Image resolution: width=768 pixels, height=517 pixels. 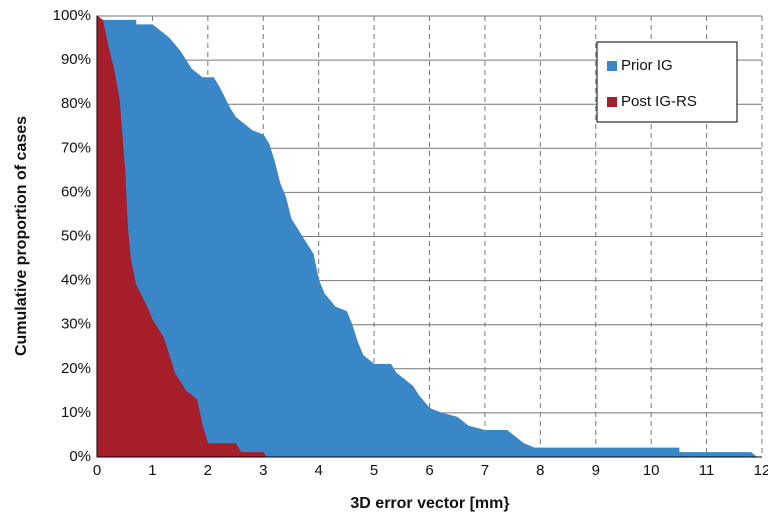 What do you see at coordinates (429, 503) in the screenshot?
I see `x-axis-title: 3D error vector [mm}` at bounding box center [429, 503].